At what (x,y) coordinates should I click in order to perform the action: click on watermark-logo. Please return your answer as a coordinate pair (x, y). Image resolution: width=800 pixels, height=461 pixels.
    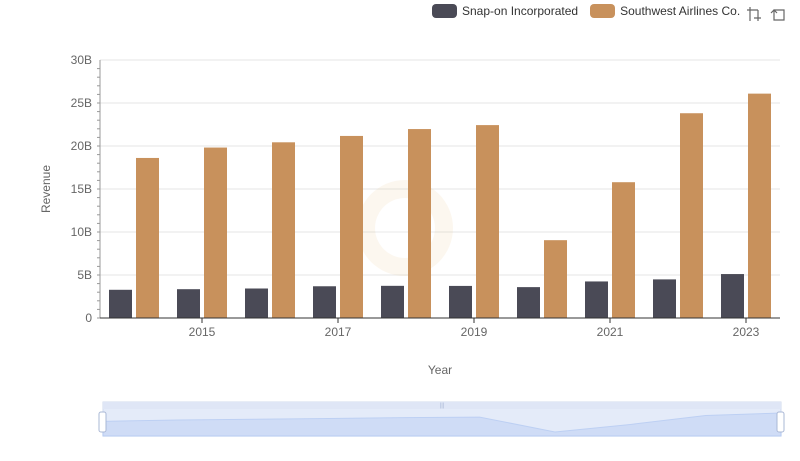
    Looking at the image, I should click on (405, 228).